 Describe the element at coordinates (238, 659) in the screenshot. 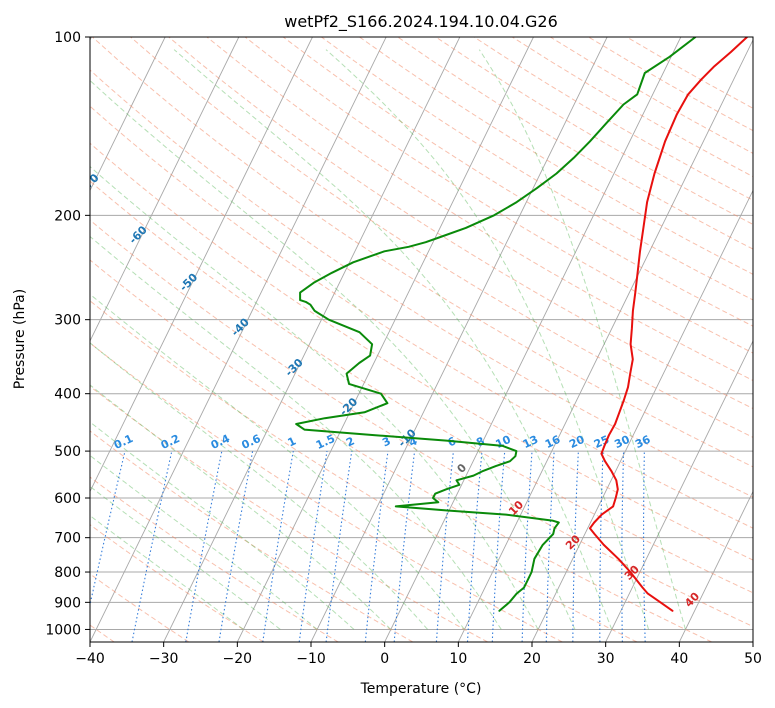

I see `x-tick-label: −20` at that location.